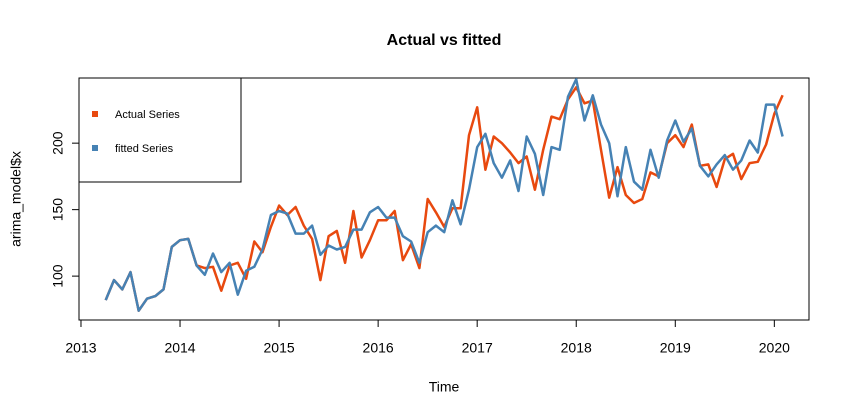 The image size is (851, 418). I want to click on x-tick-label: 2014, so click(179, 348).